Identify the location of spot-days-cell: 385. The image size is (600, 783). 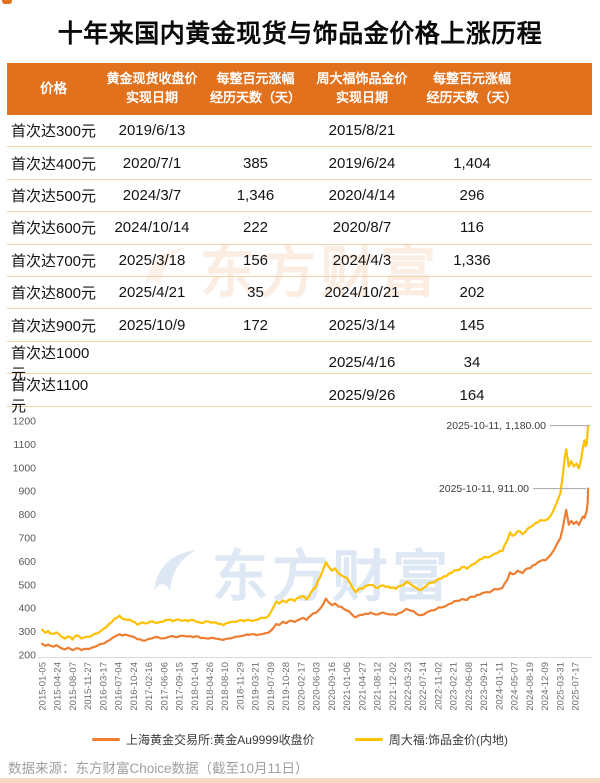
(255, 163).